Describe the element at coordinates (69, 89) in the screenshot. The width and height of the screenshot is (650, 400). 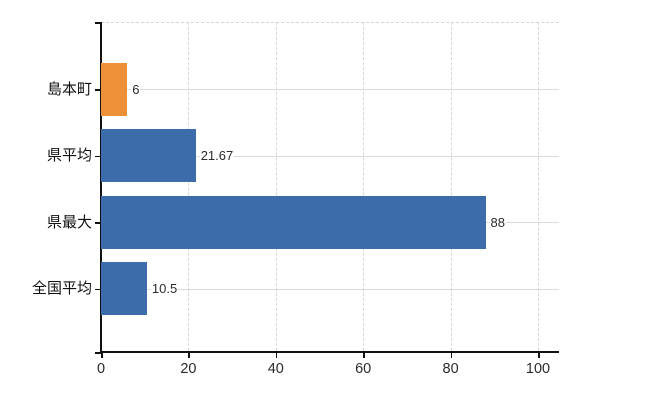
I see `category-label: 島本町` at that location.